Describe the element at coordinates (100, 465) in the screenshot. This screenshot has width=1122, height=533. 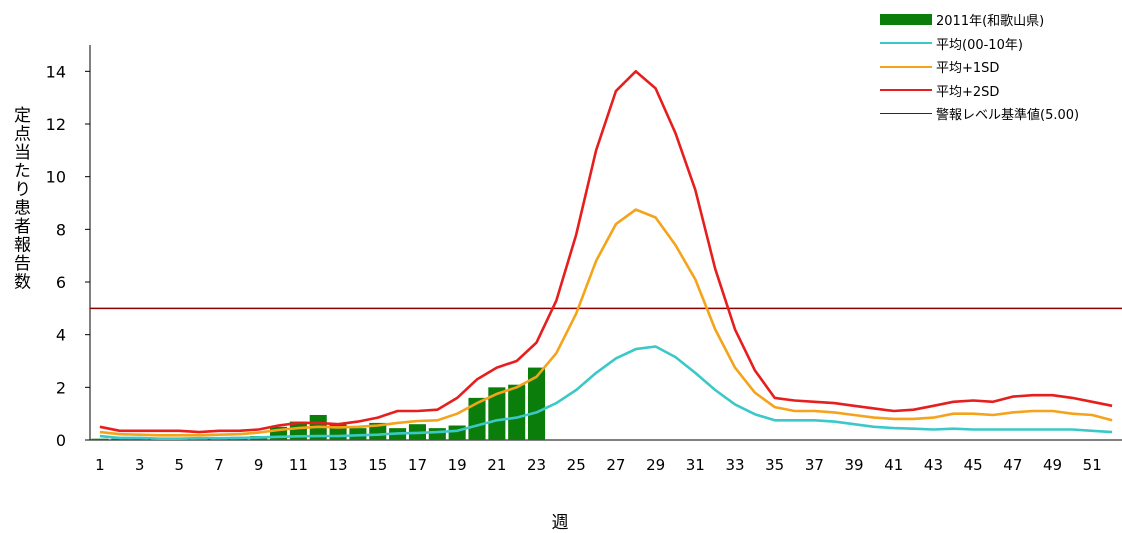
I see `x-tick-label: 1` at that location.